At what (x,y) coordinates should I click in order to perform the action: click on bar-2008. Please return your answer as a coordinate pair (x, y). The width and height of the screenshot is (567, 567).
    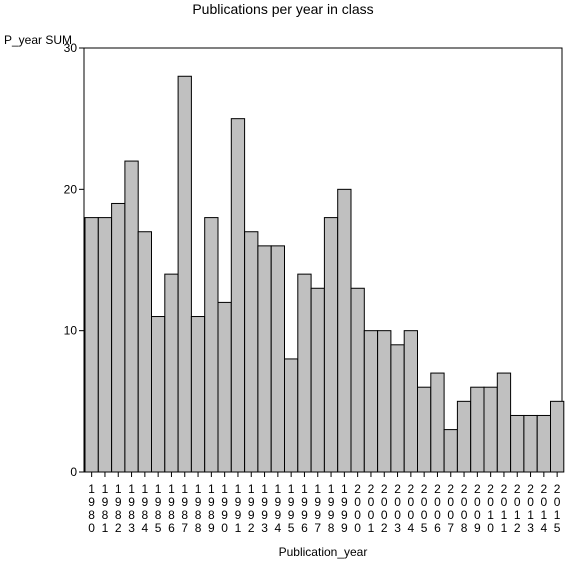
    Looking at the image, I should click on (464, 436).